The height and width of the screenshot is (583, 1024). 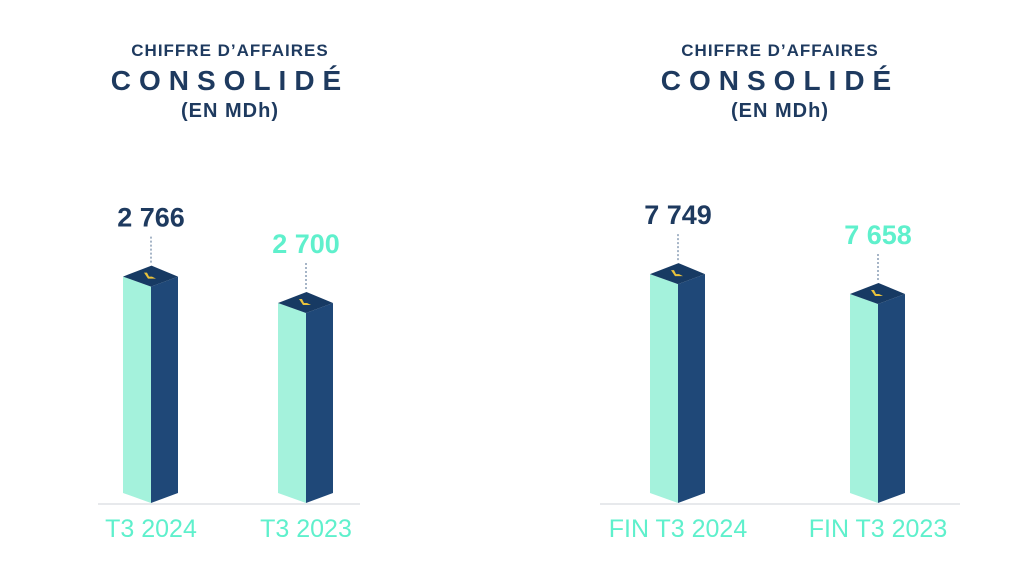 I want to click on category-label: T3 2024, so click(x=151, y=529).